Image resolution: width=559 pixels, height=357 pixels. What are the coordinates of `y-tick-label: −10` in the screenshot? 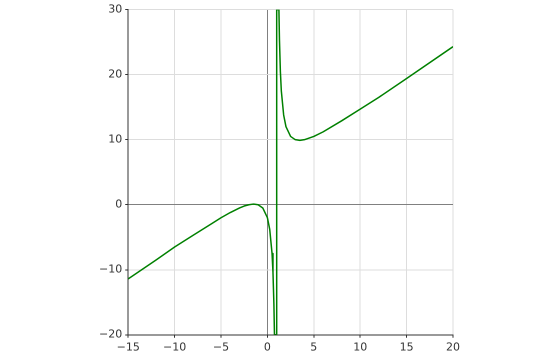 It's located at (110, 269).